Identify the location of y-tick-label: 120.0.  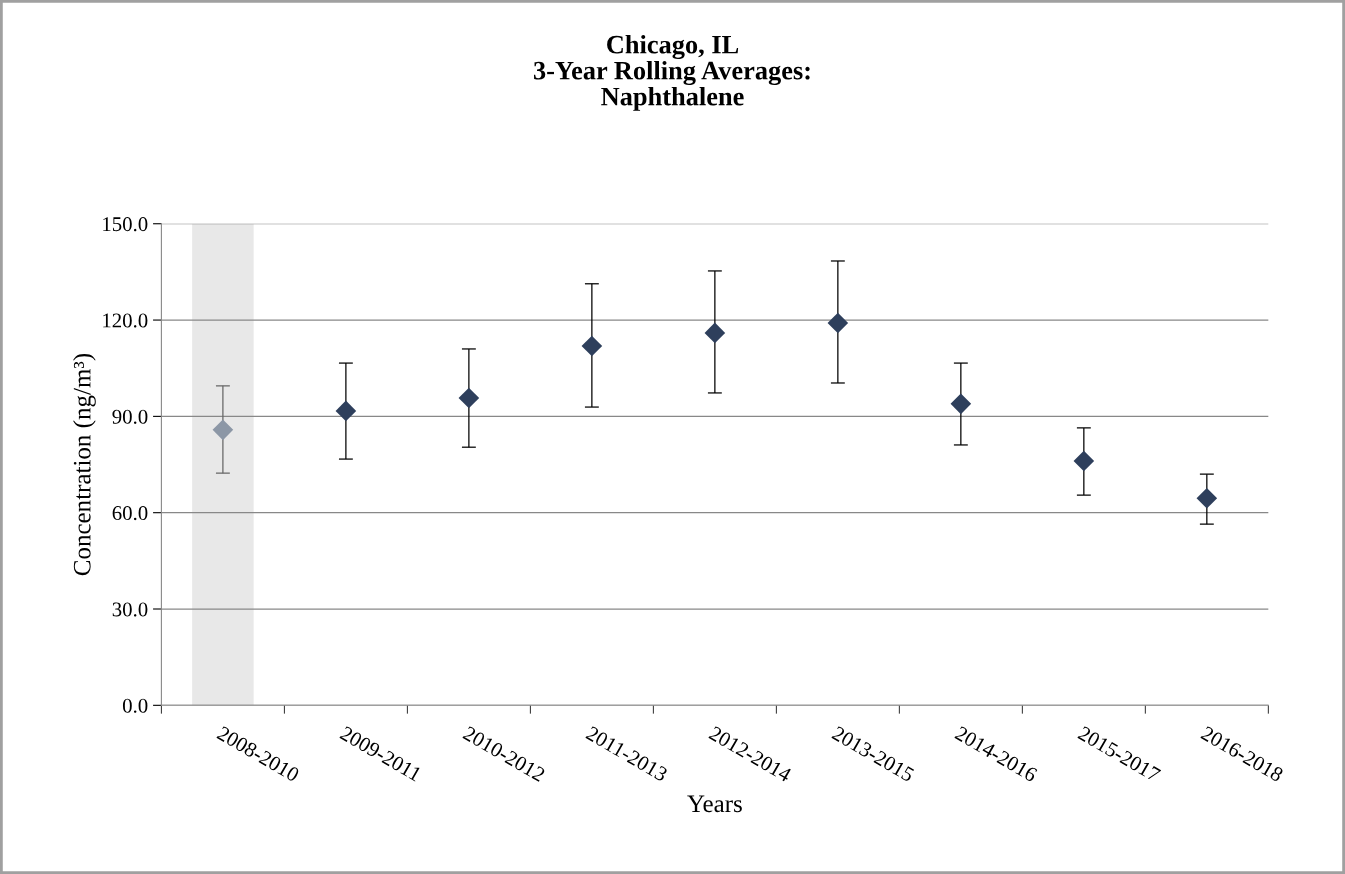
(125, 320).